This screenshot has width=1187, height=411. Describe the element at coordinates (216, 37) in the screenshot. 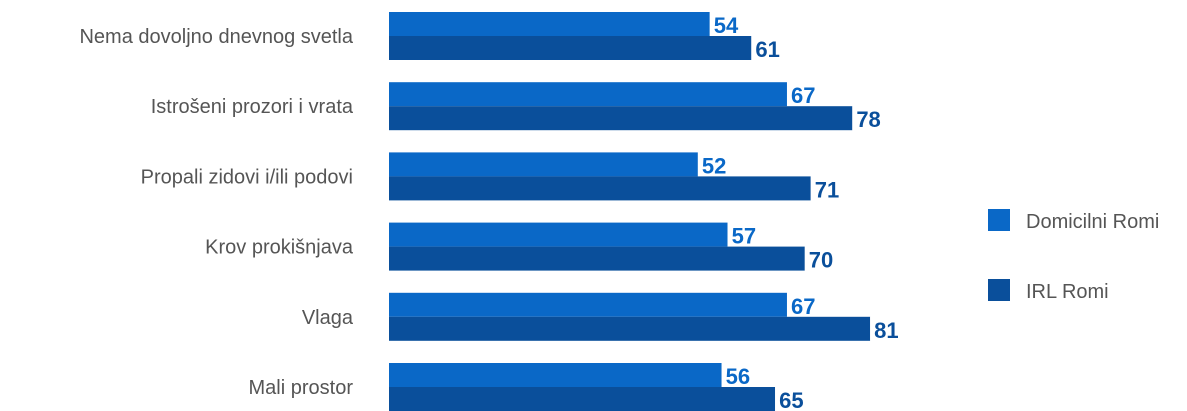

I see `category-label: Nema dovoljno dnevnog svetla` at that location.